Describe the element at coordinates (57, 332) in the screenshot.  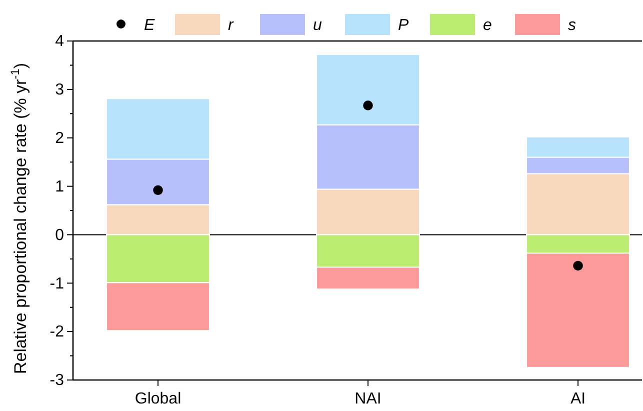
I see `y-tick-label: -2` at that location.